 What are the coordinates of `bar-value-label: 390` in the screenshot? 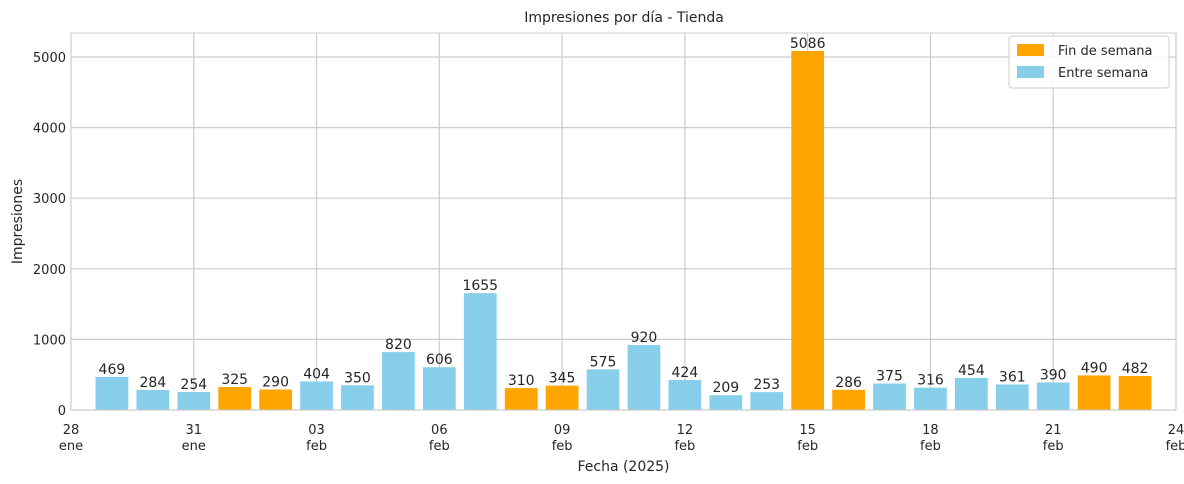 It's located at (1053, 375).